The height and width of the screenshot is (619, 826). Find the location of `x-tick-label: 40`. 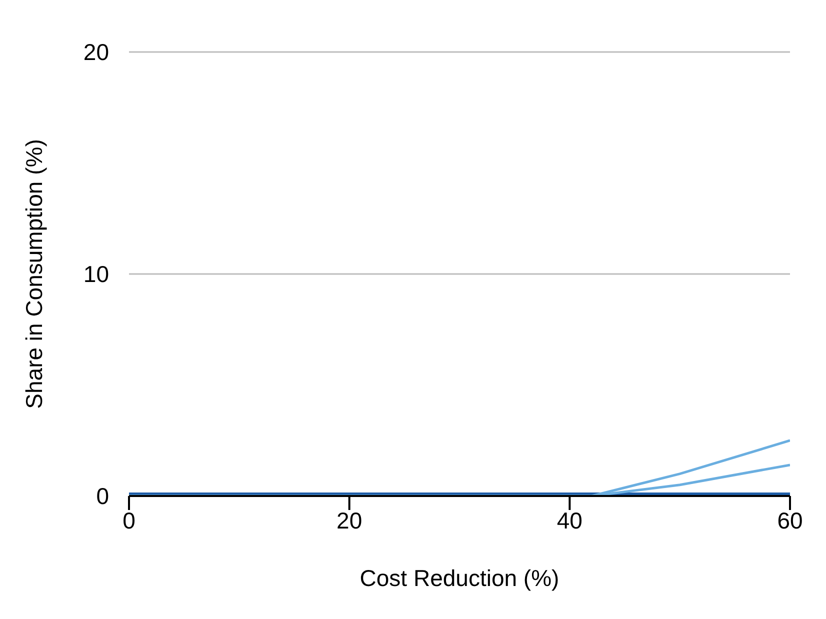

x-tick-label: 40 is located at coordinates (569, 520).